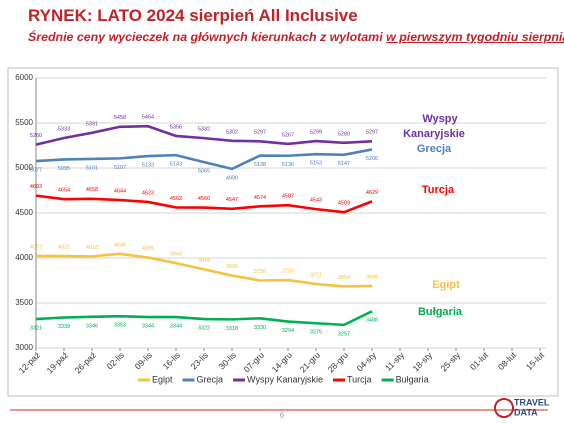  I want to click on data-label: 4023, so click(36, 247).